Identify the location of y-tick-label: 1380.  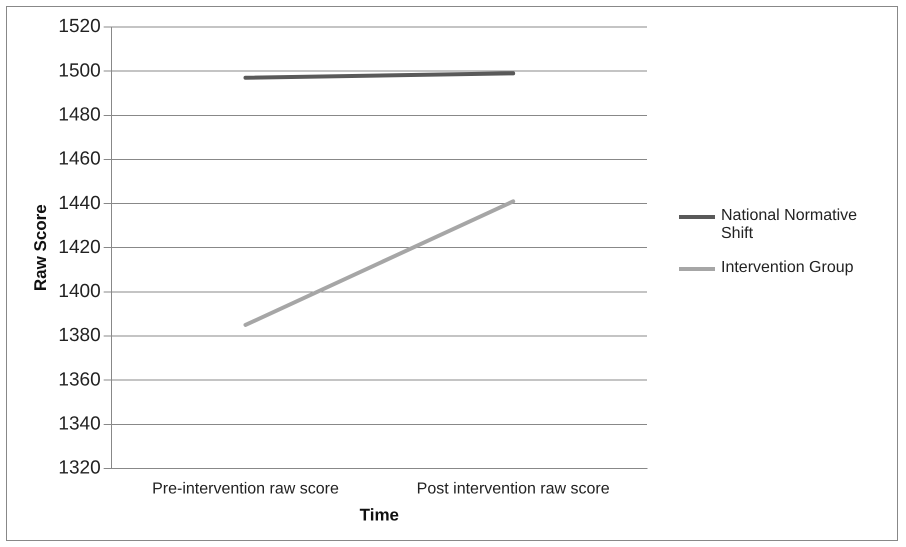
(79, 335).